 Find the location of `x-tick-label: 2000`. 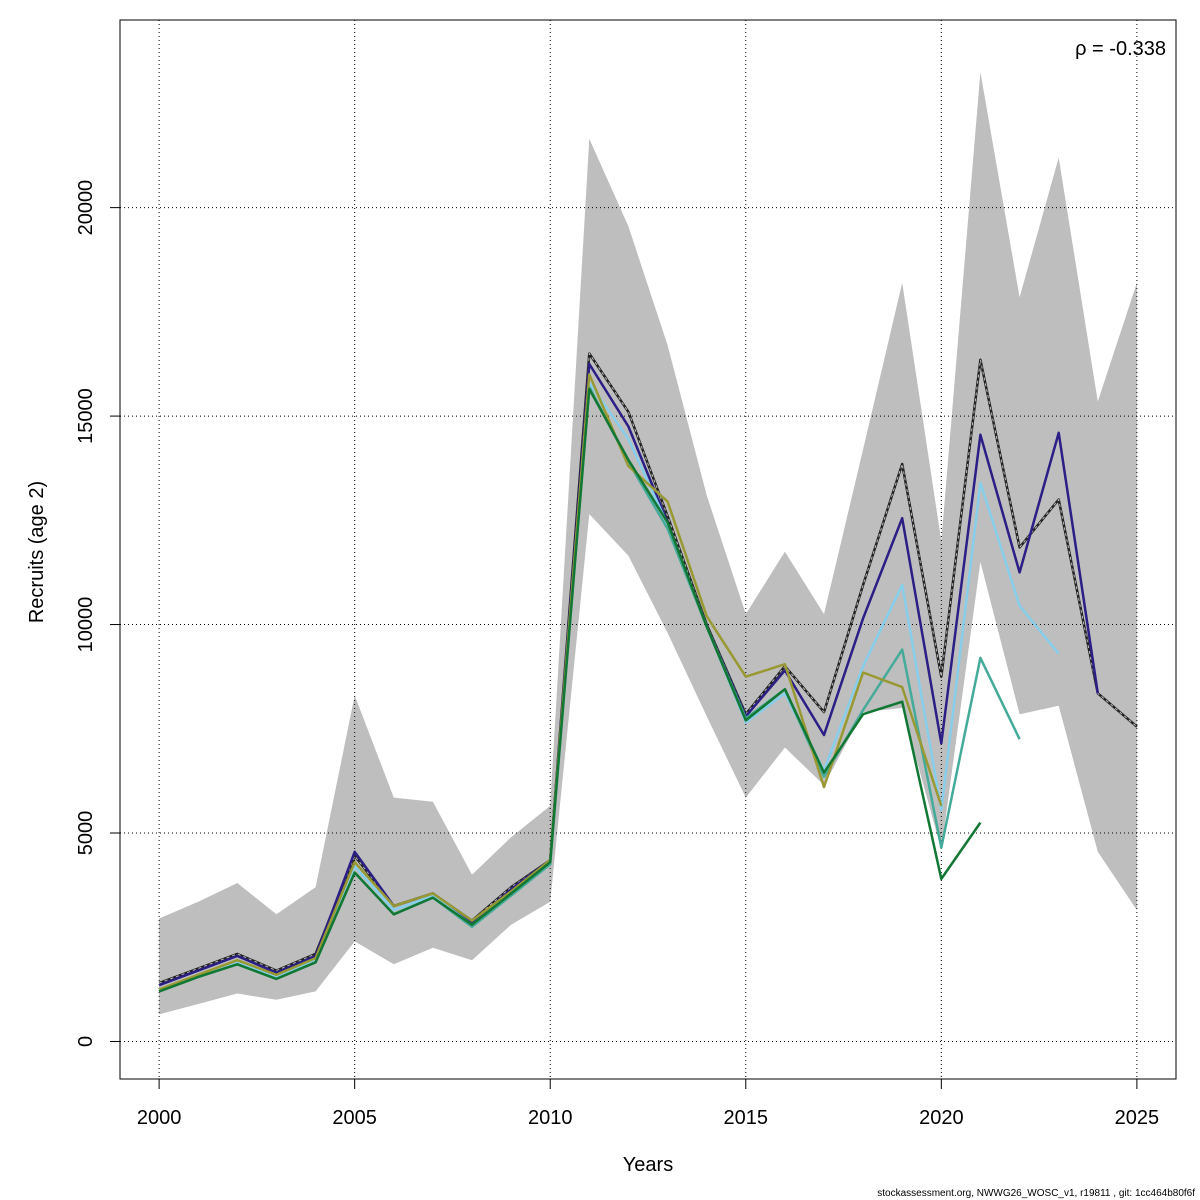

x-tick-label: 2000 is located at coordinates (159, 1118).